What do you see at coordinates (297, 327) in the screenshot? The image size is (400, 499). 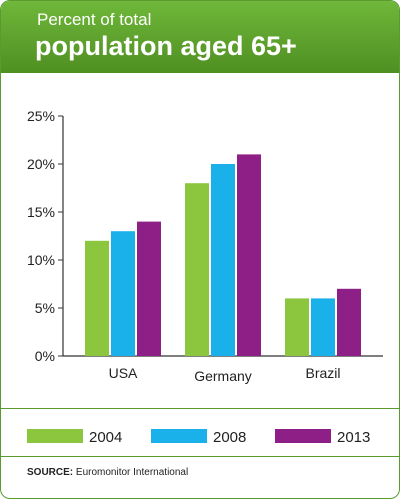 I see `bar-brazil-2004` at bounding box center [297, 327].